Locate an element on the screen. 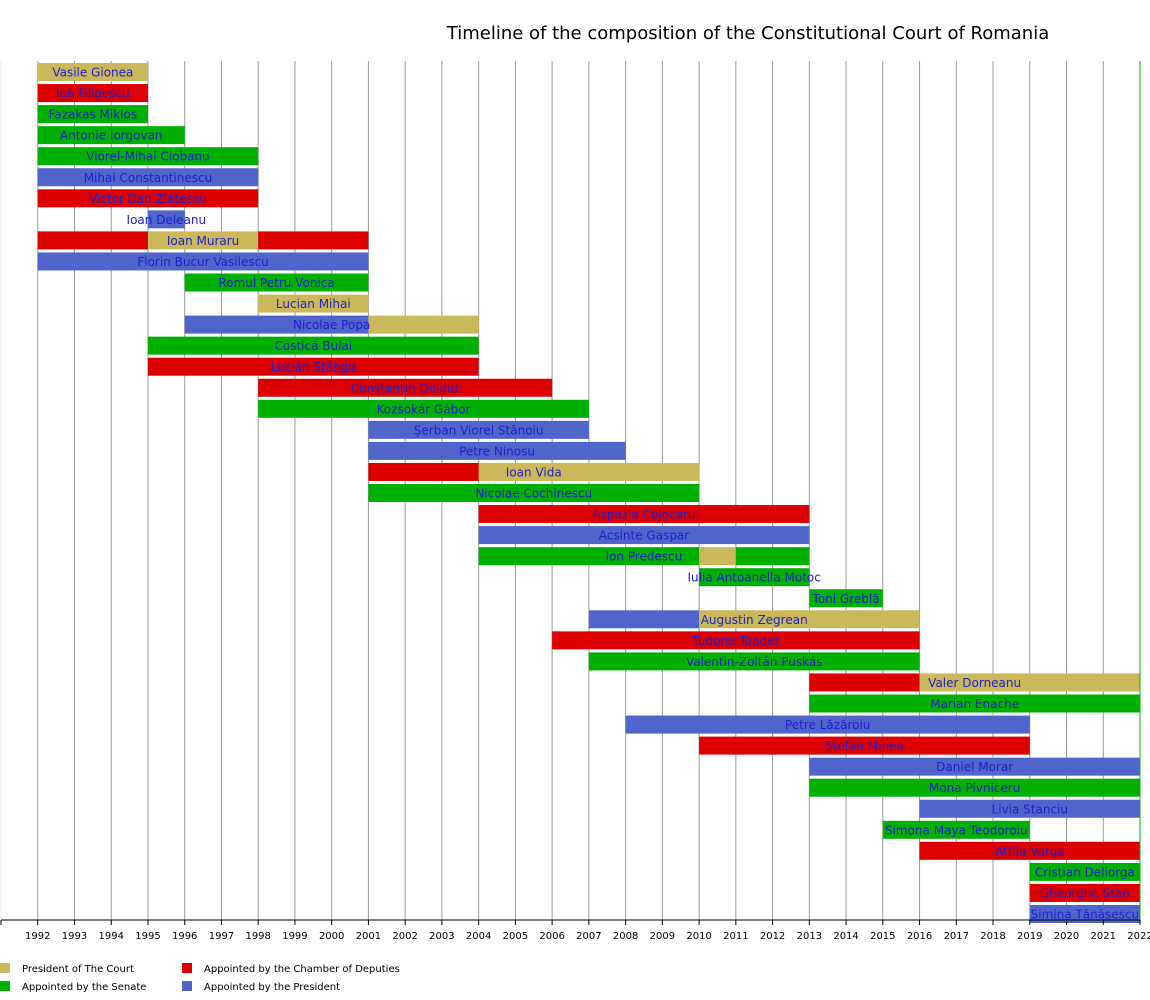  member-name: Tudorel Toader is located at coordinates (735, 641).